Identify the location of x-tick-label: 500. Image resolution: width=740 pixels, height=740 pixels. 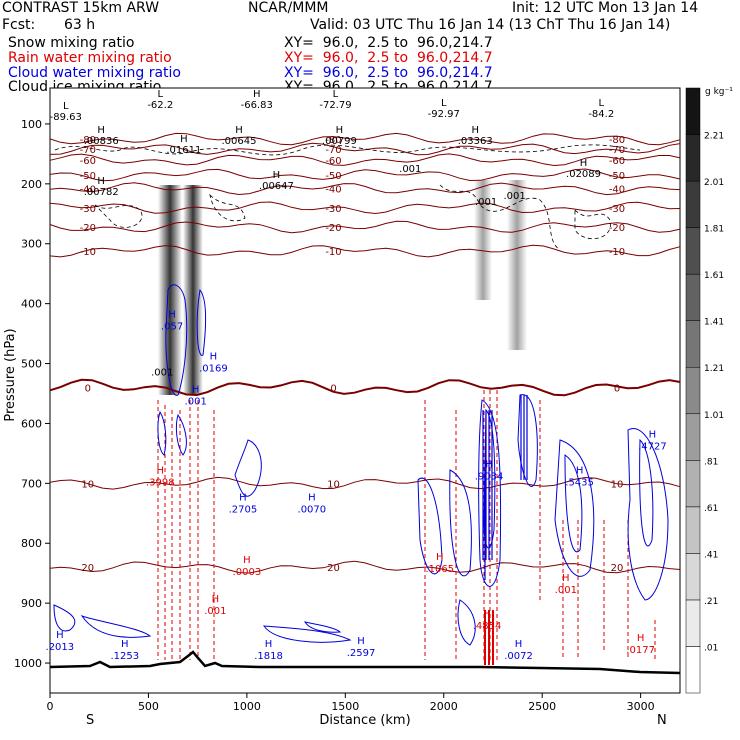
(148, 706).